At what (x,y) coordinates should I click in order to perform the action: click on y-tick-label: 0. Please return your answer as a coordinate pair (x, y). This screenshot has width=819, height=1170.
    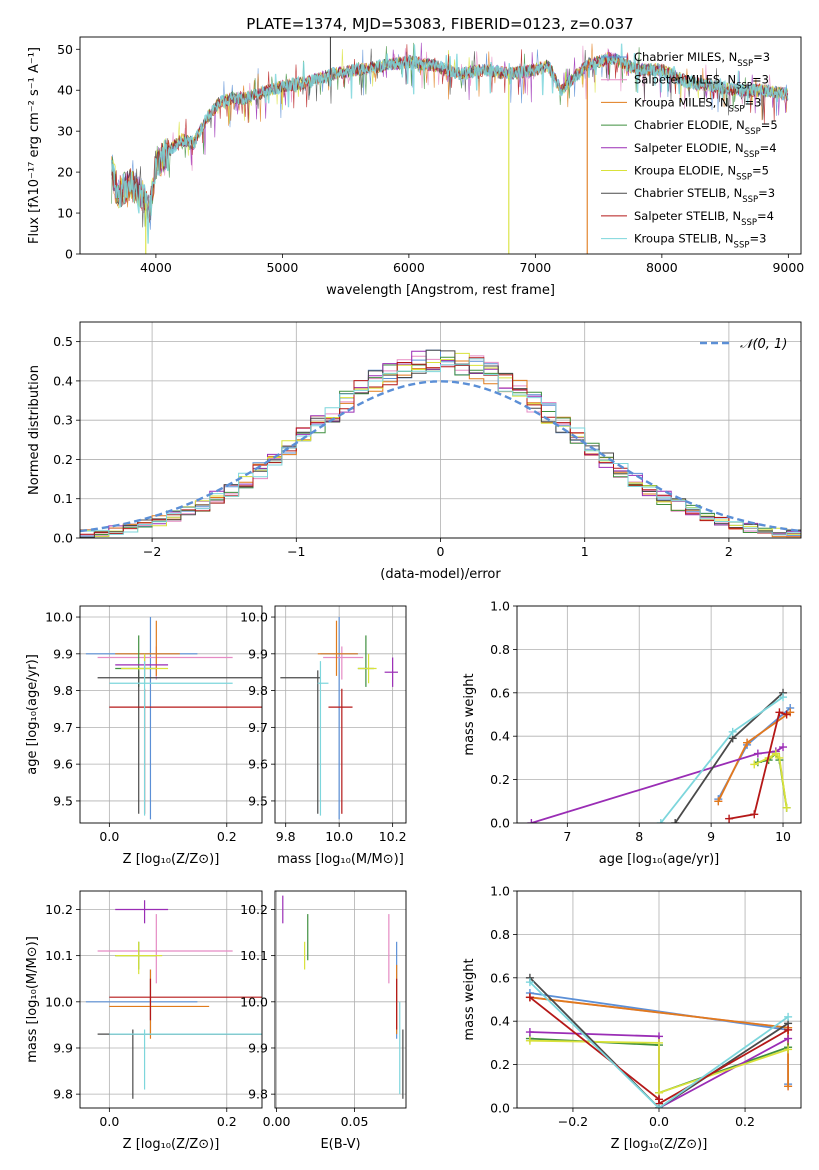
    Looking at the image, I should click on (69, 254).